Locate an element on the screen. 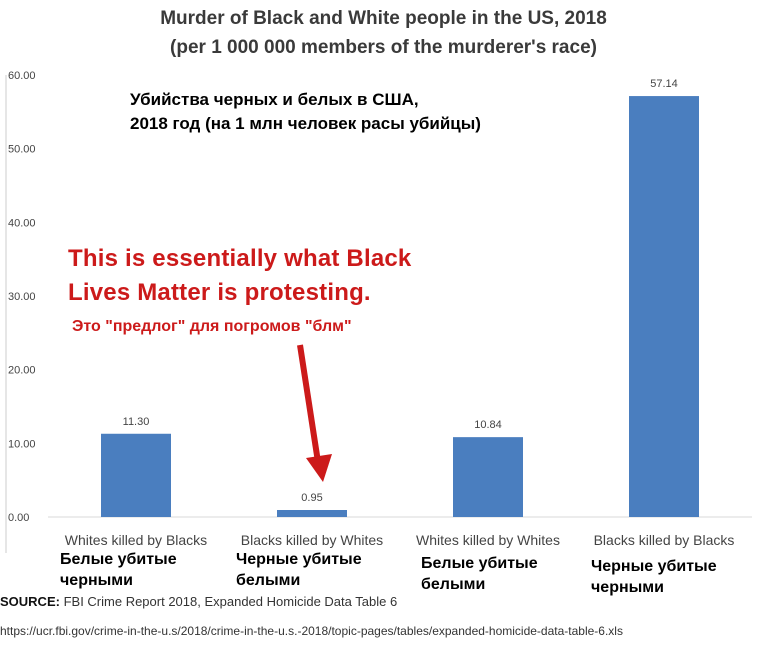 This screenshot has height=646, width=767. russian-category-4-line-1: Черные убитые is located at coordinates (654, 566).